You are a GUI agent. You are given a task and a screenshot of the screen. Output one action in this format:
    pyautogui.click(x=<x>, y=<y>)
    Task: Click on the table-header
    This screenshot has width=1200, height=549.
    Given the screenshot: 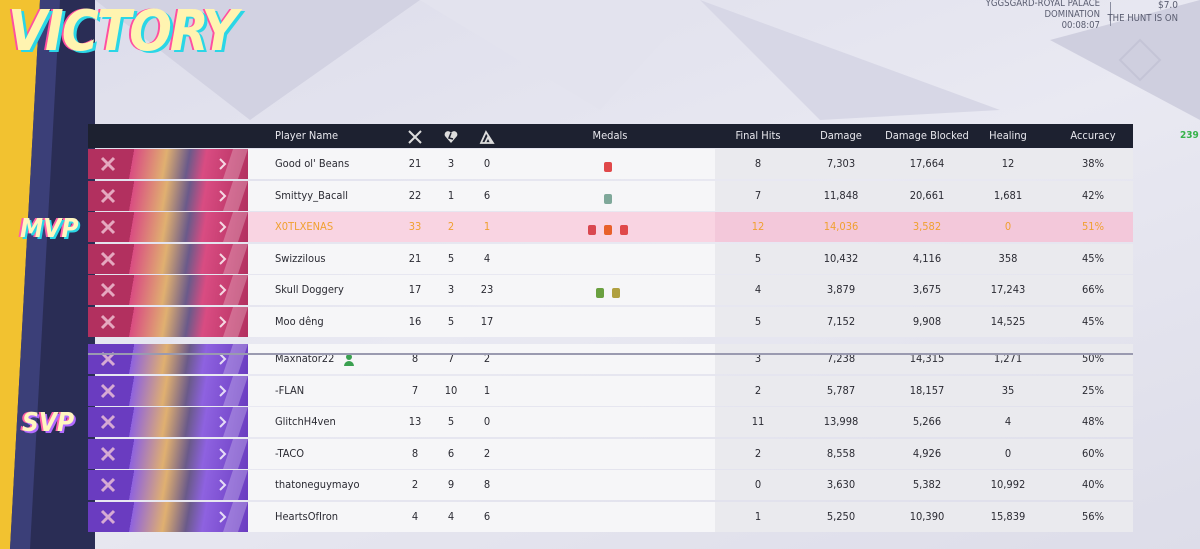 What is the action you would take?
    pyautogui.click(x=610, y=136)
    